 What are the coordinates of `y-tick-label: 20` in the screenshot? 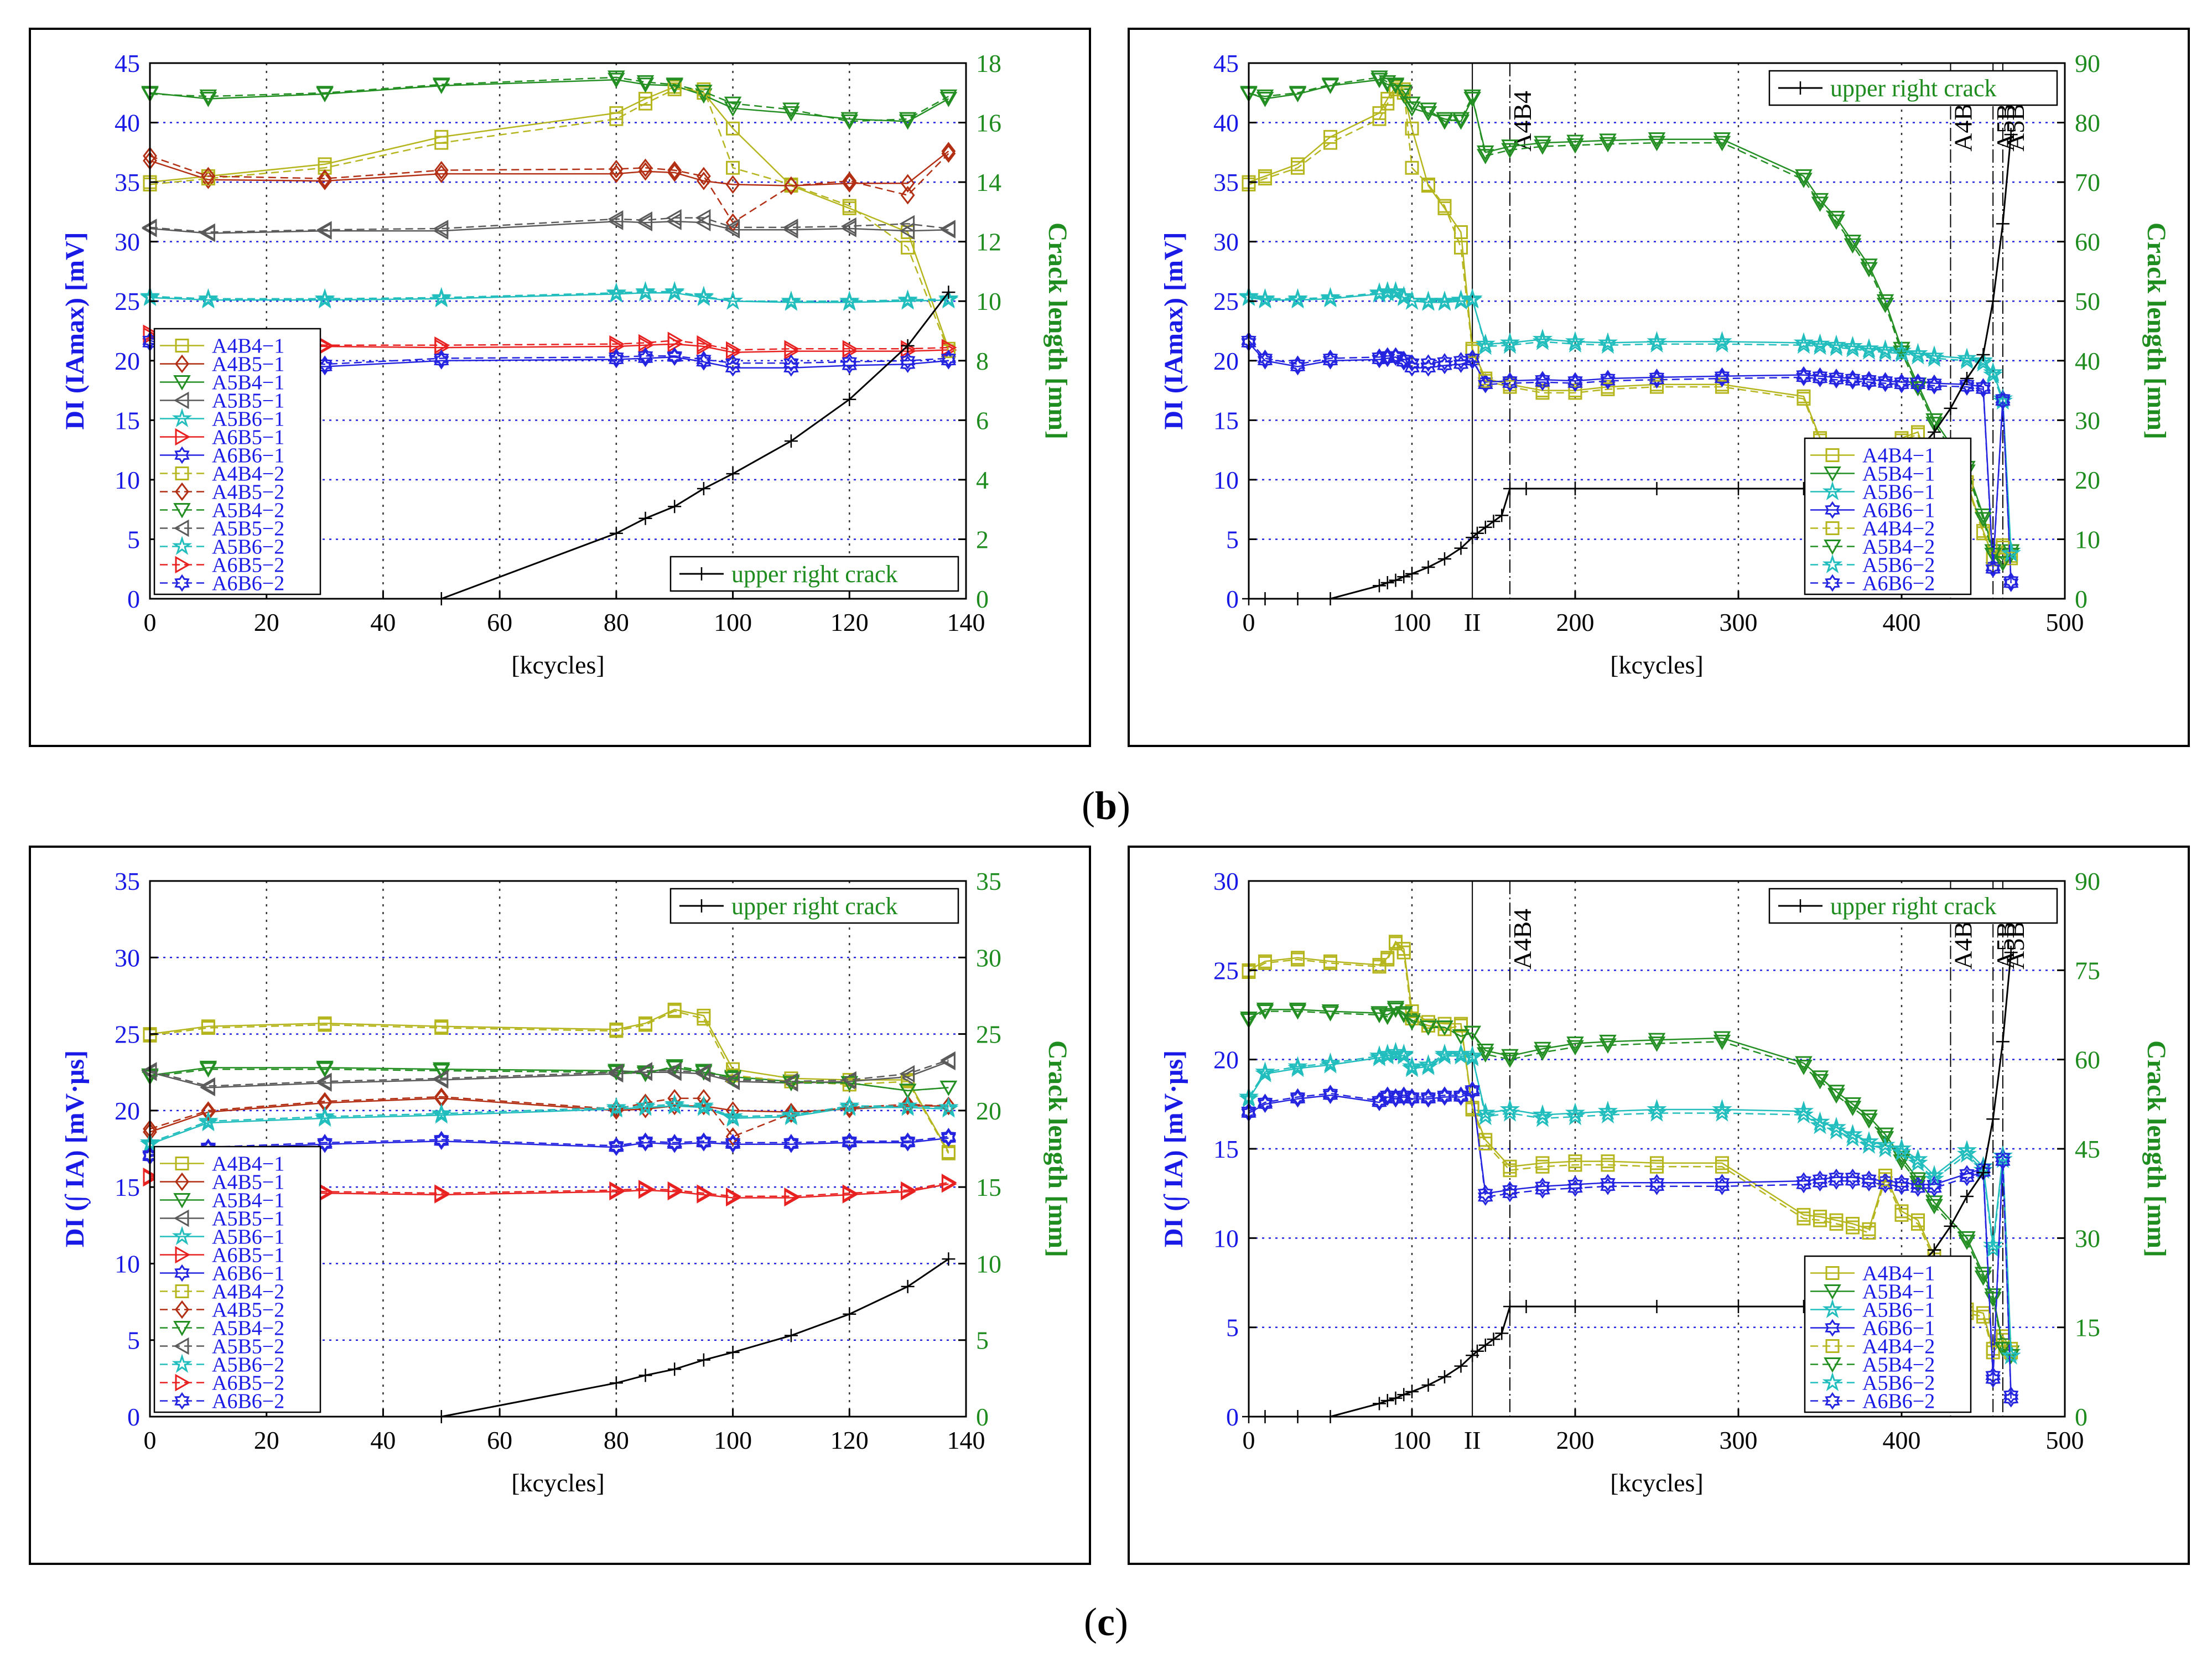 It's located at (127, 361).